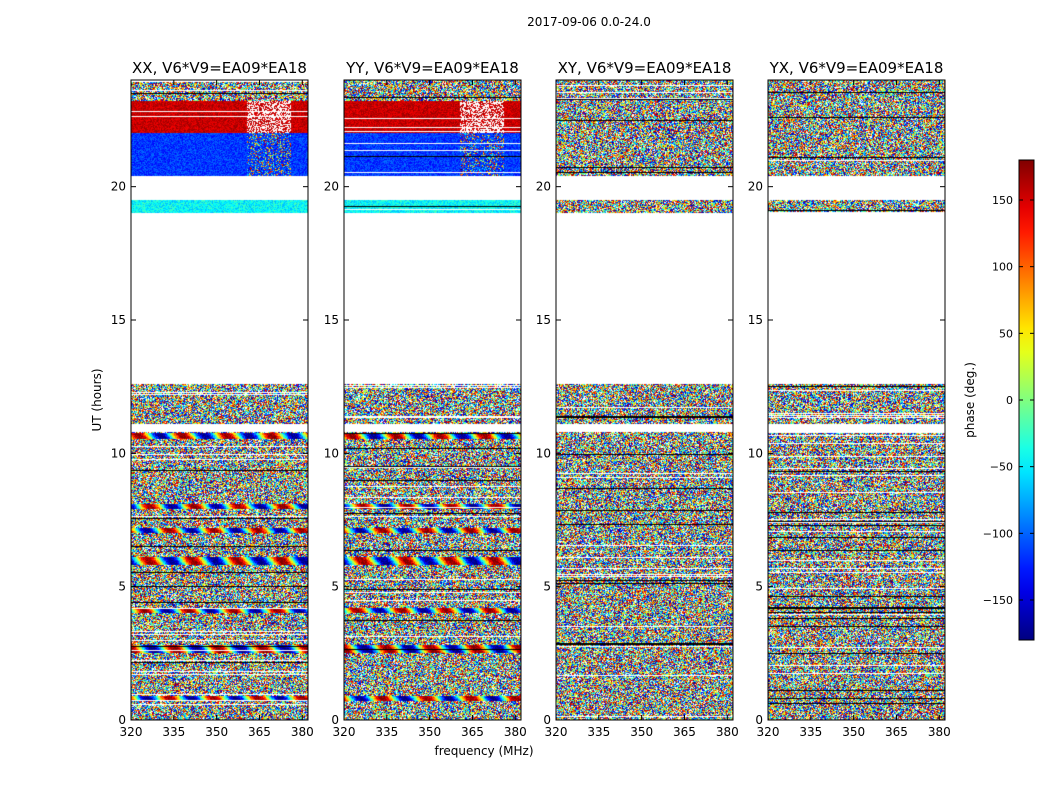  What do you see at coordinates (998, 533) in the screenshot?
I see `colorbar-tick-label: −100` at bounding box center [998, 533].